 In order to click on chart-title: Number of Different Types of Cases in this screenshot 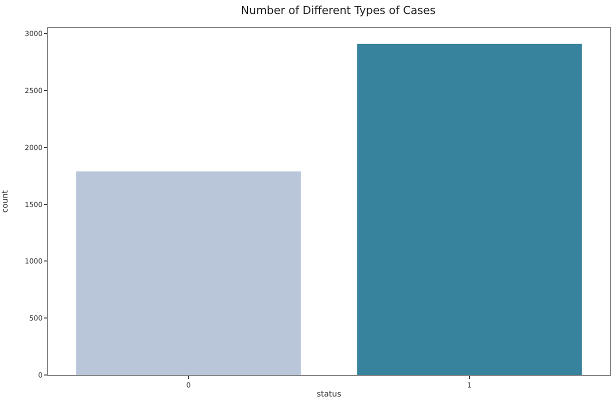, I will do `click(338, 10)`.